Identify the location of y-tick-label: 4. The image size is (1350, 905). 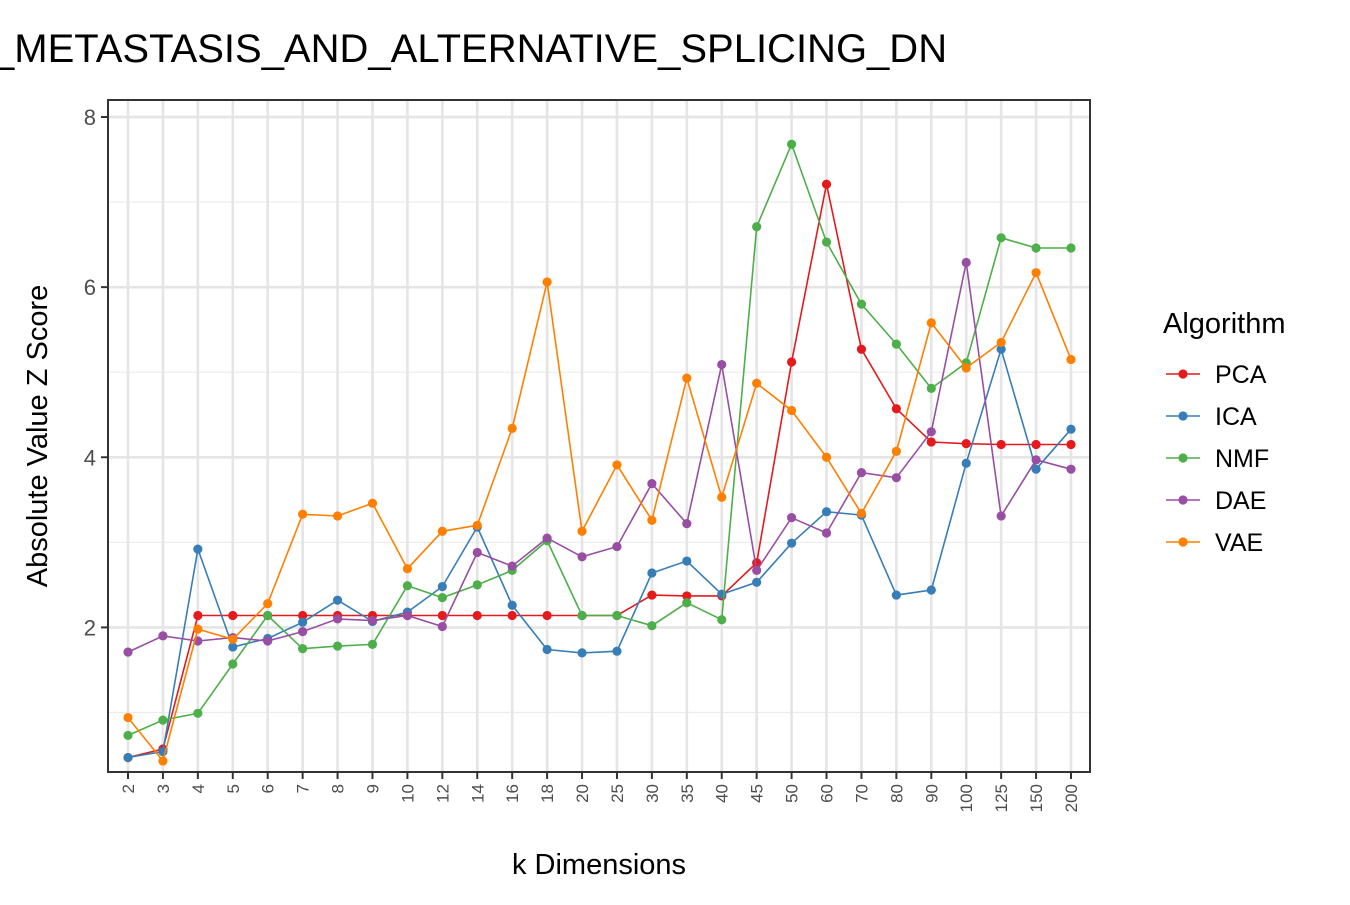
(90, 457).